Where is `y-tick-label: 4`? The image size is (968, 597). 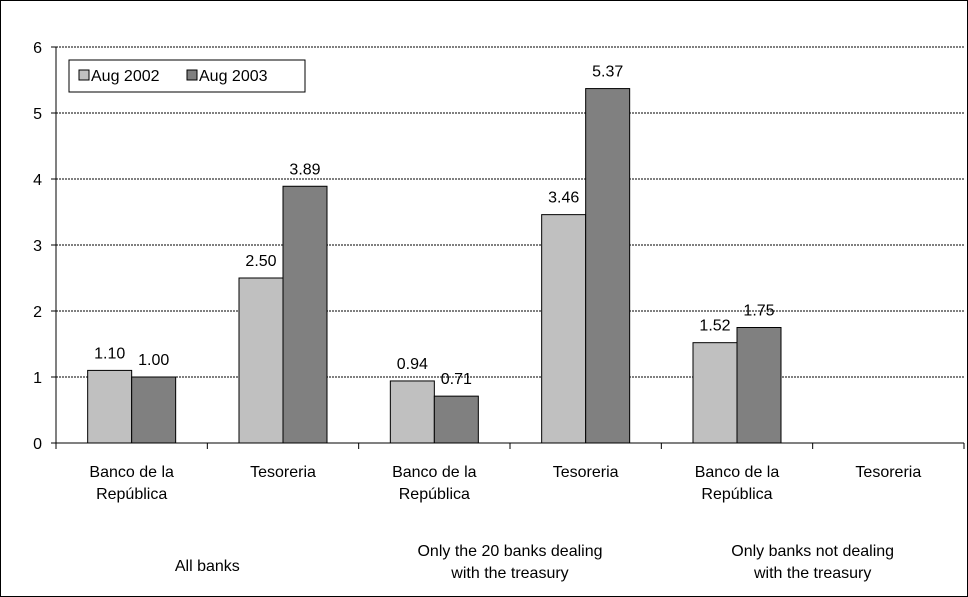
y-tick-label: 4 is located at coordinates (37, 180).